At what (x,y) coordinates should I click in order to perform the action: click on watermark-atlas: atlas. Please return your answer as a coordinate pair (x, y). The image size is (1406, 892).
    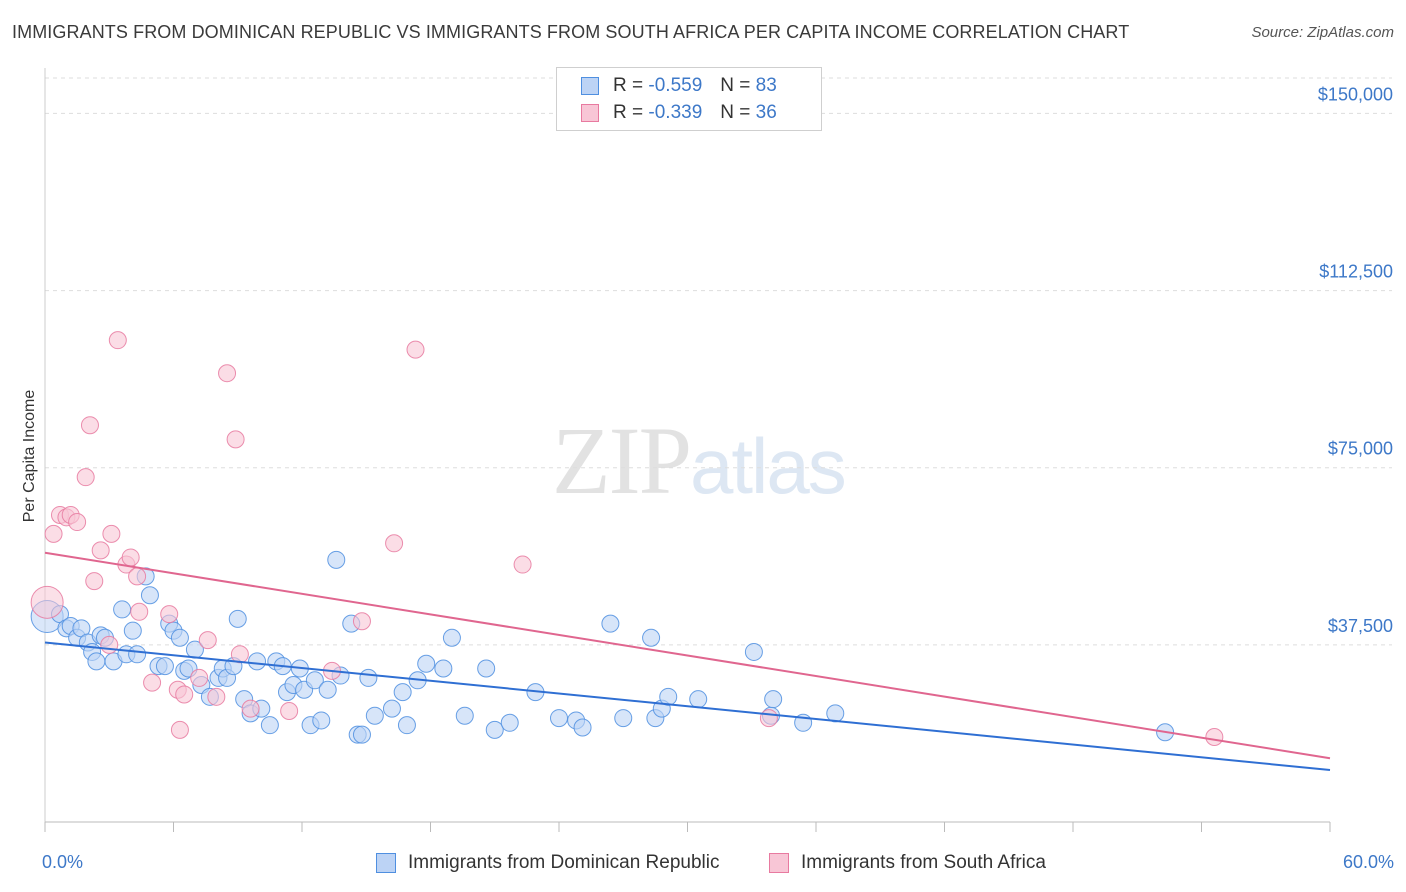
    Looking at the image, I should click on (768, 466).